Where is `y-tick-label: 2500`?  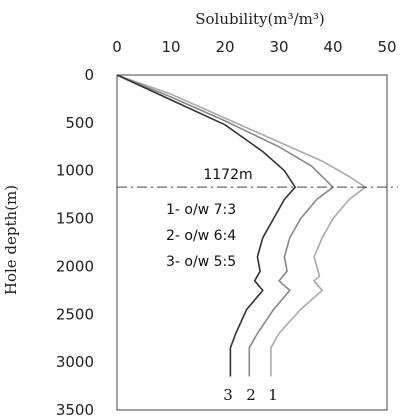
y-tick-label: 2500 is located at coordinates (75, 314).